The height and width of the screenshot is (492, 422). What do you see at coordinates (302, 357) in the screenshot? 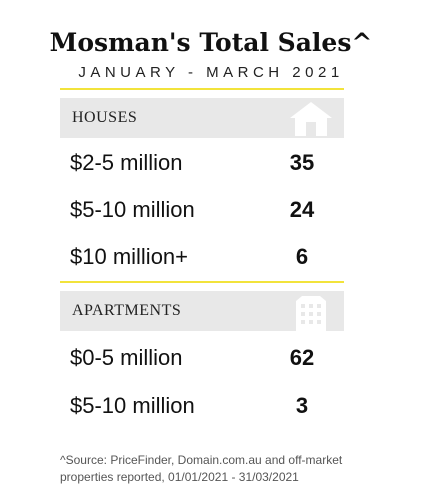
I see `sales-count: 62` at bounding box center [302, 357].